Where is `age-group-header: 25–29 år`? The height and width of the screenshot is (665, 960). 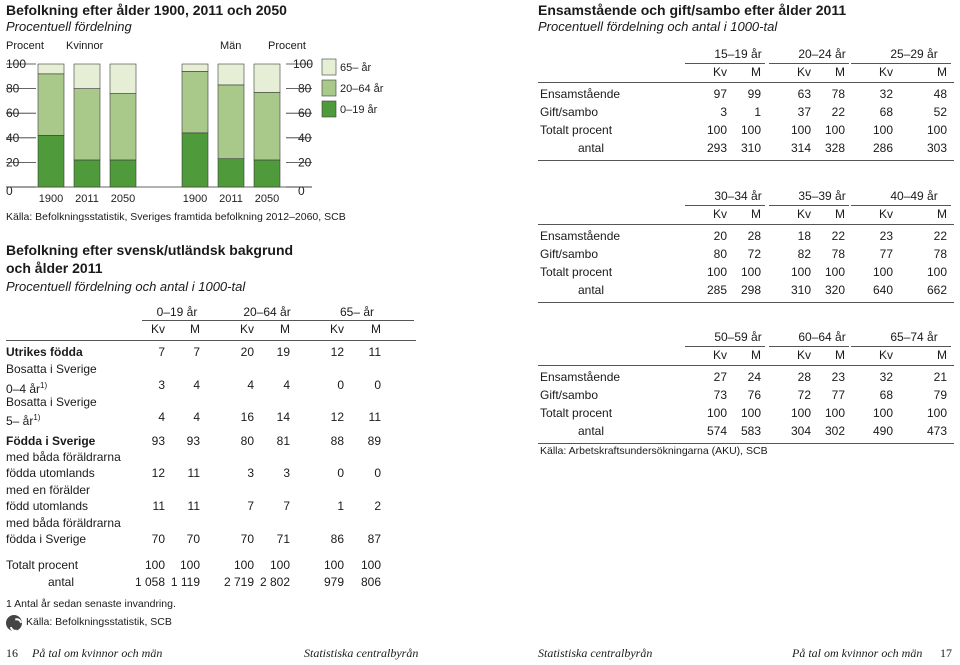
age-group-header: 25–29 år is located at coordinates (914, 54).